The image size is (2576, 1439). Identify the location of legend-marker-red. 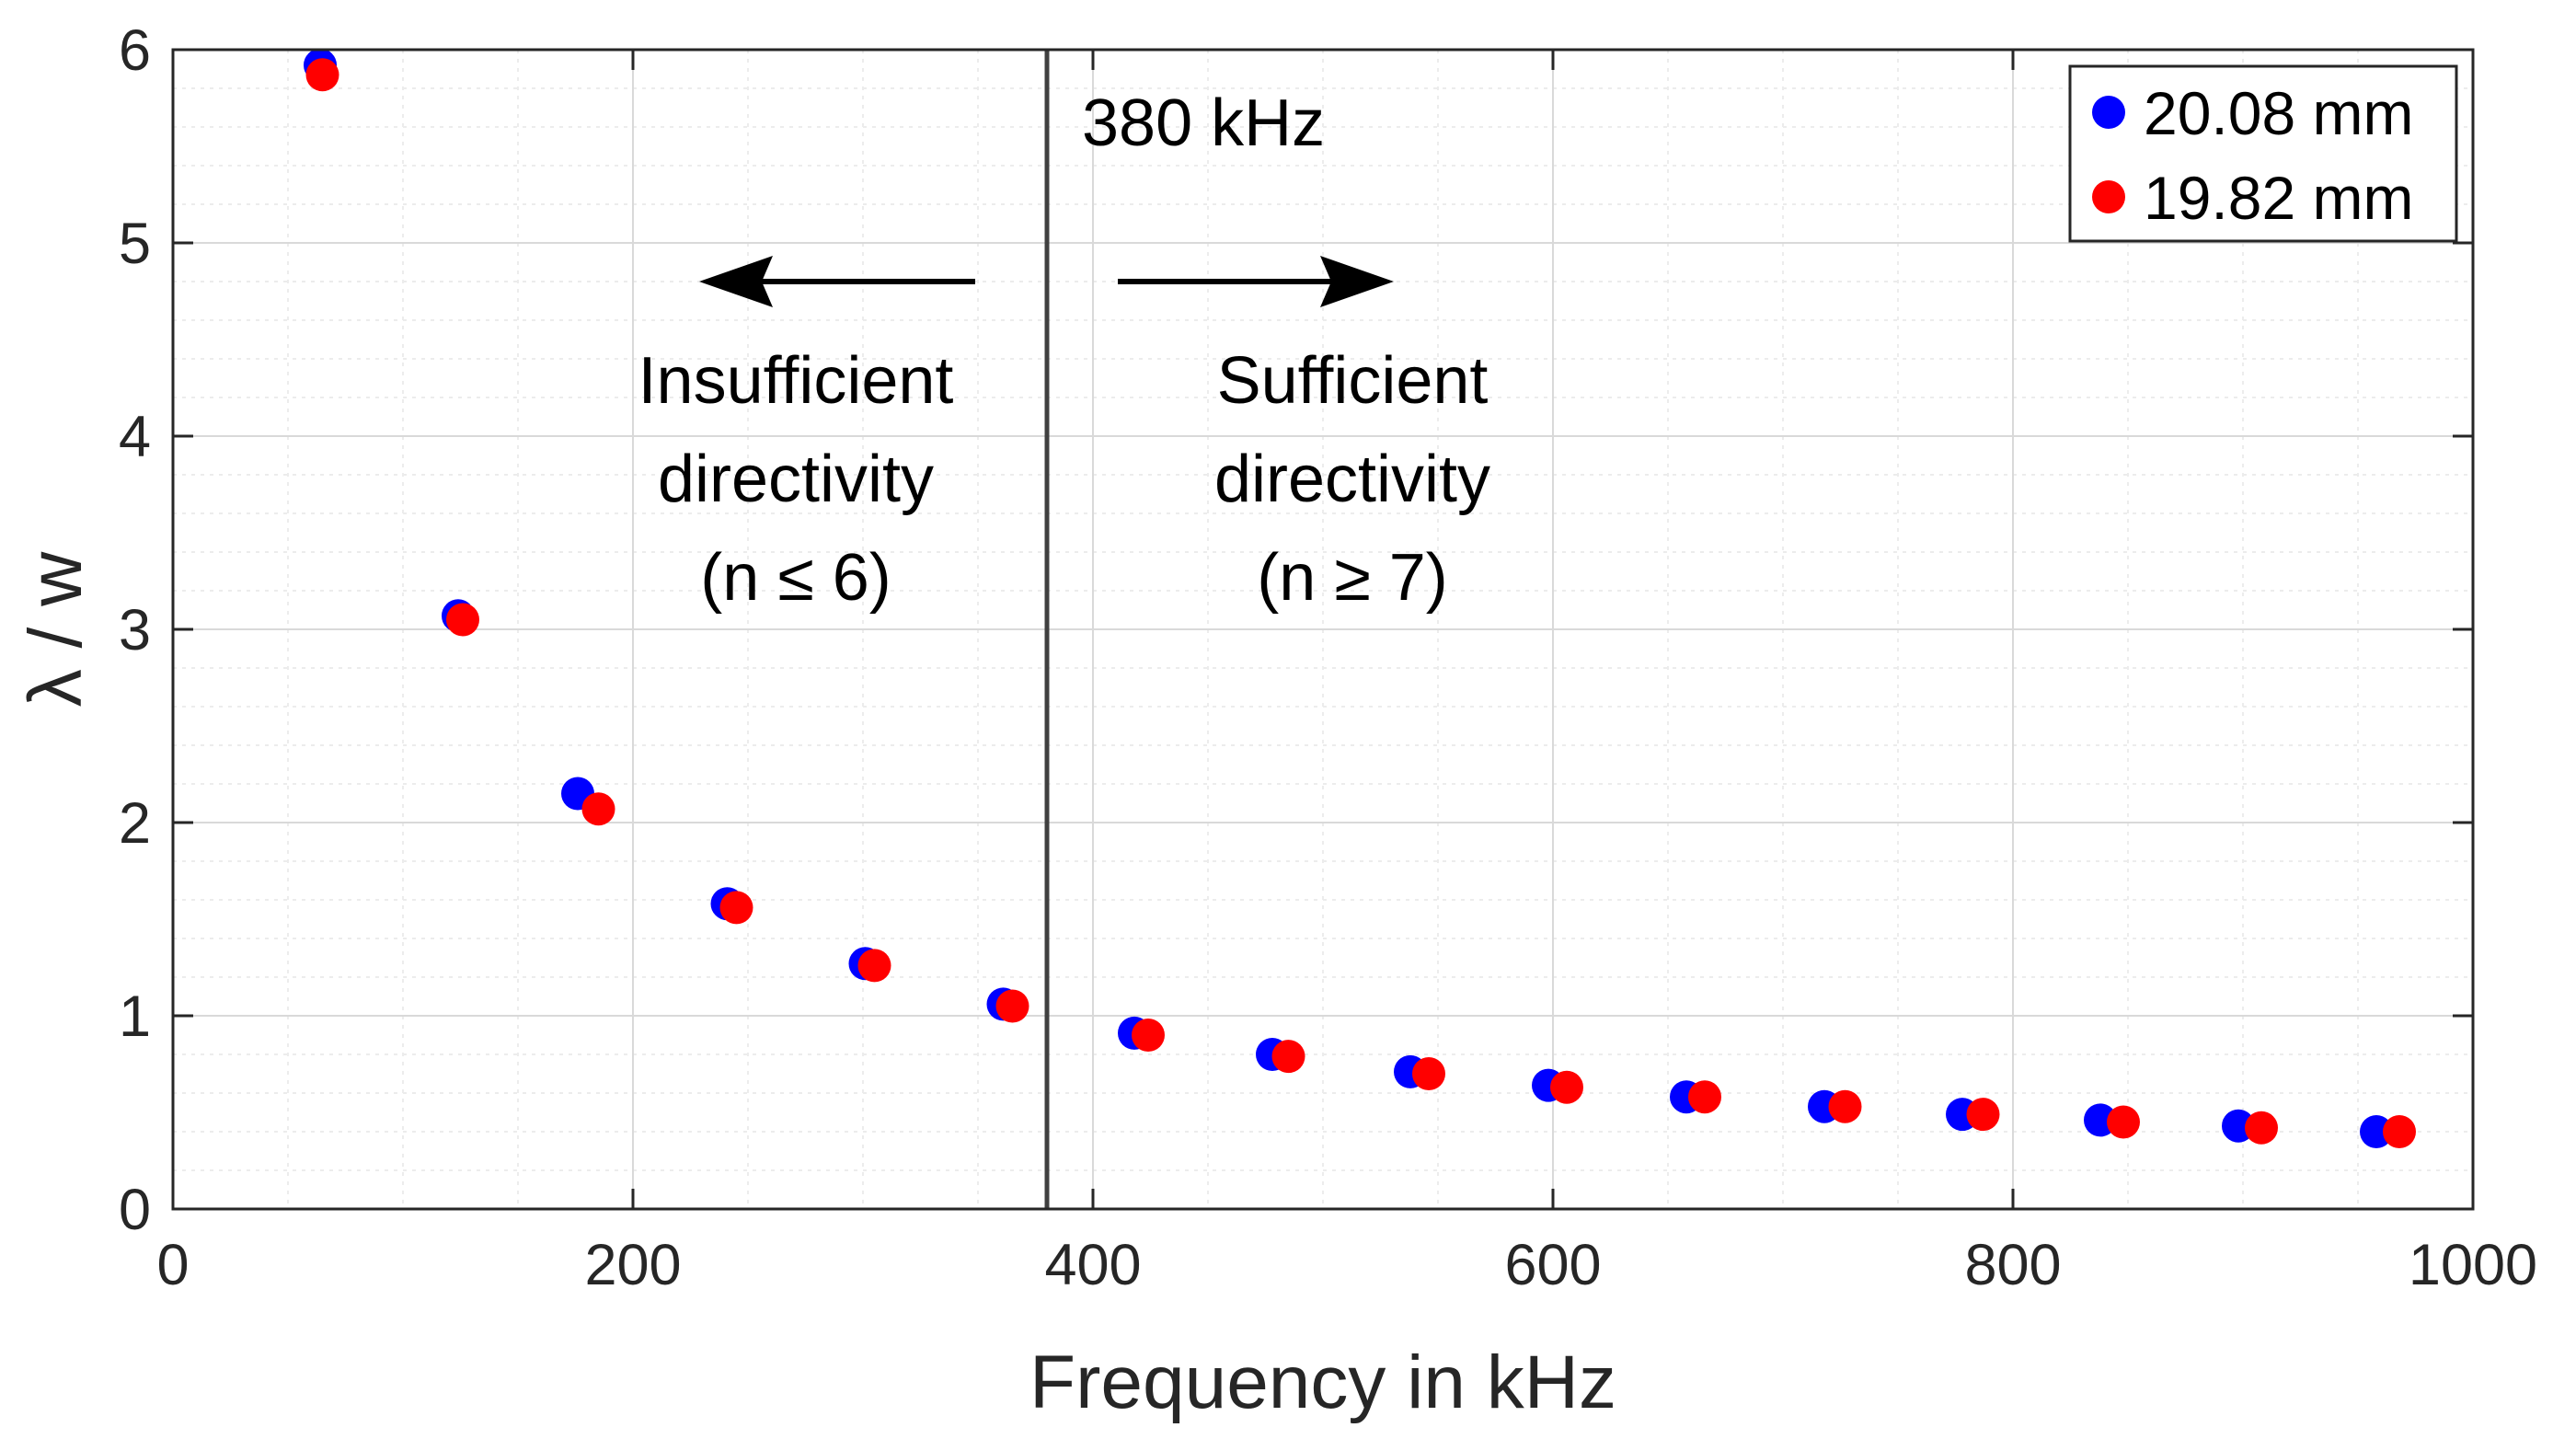
(2108, 196).